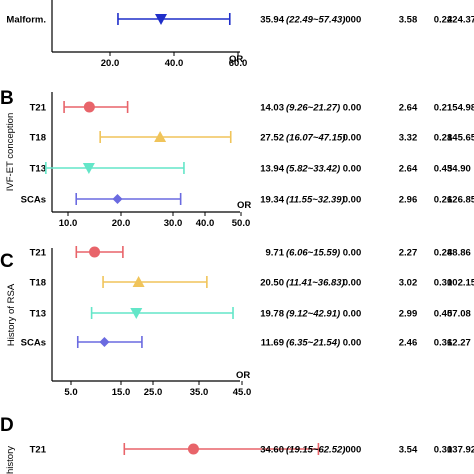  Describe the element at coordinates (272, 138) in the screenshot. I see `or-value: 27.52` at that location.